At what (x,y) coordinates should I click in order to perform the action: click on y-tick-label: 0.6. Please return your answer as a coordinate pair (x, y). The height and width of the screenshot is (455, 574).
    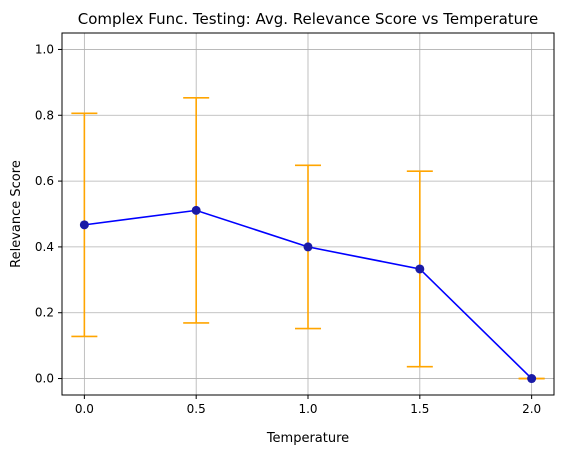
    Looking at the image, I should click on (44, 181).